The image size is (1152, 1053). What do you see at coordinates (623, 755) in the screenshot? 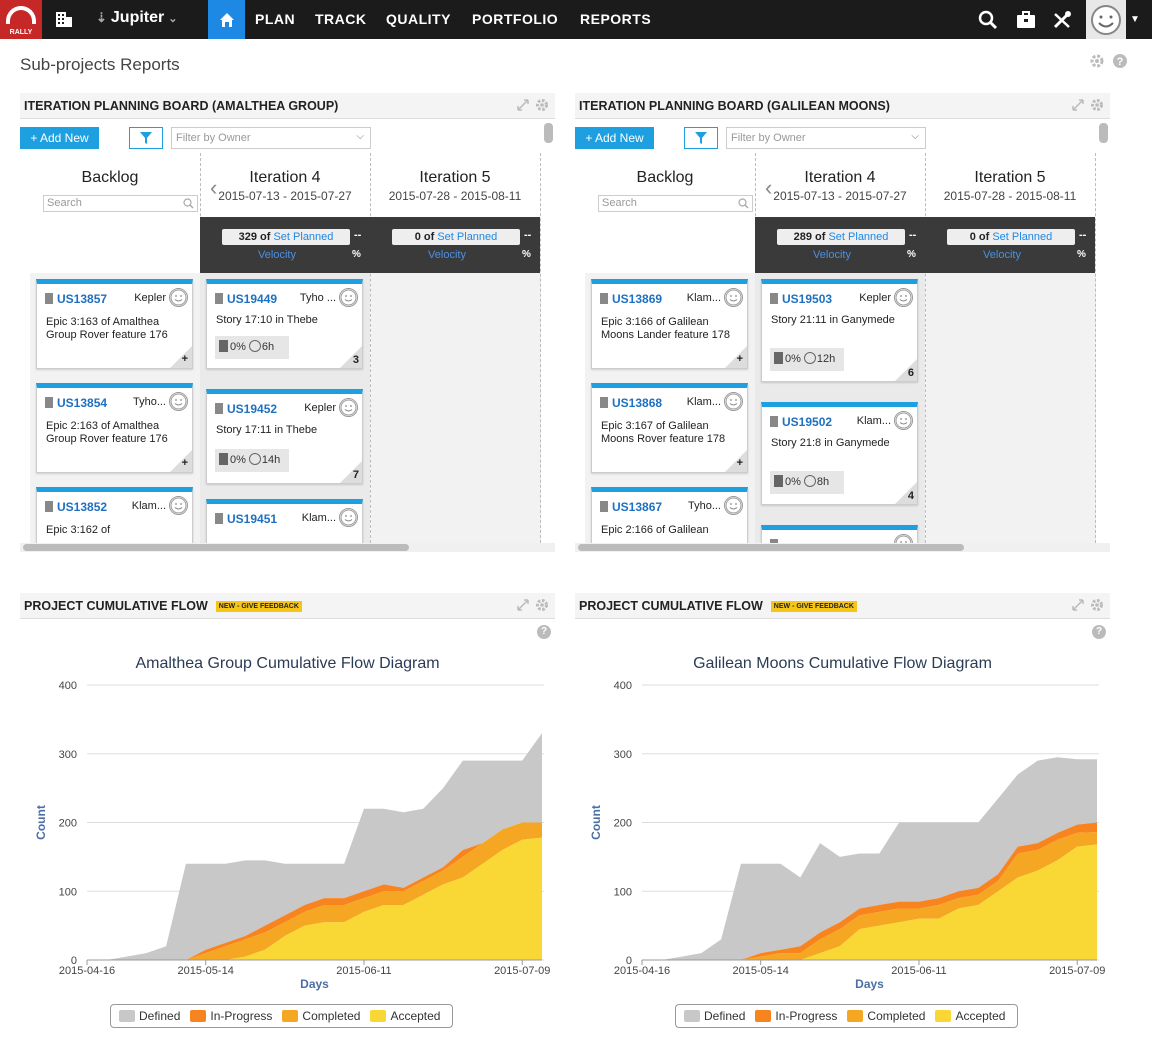
I see `y-tick-label: 300` at bounding box center [623, 755].